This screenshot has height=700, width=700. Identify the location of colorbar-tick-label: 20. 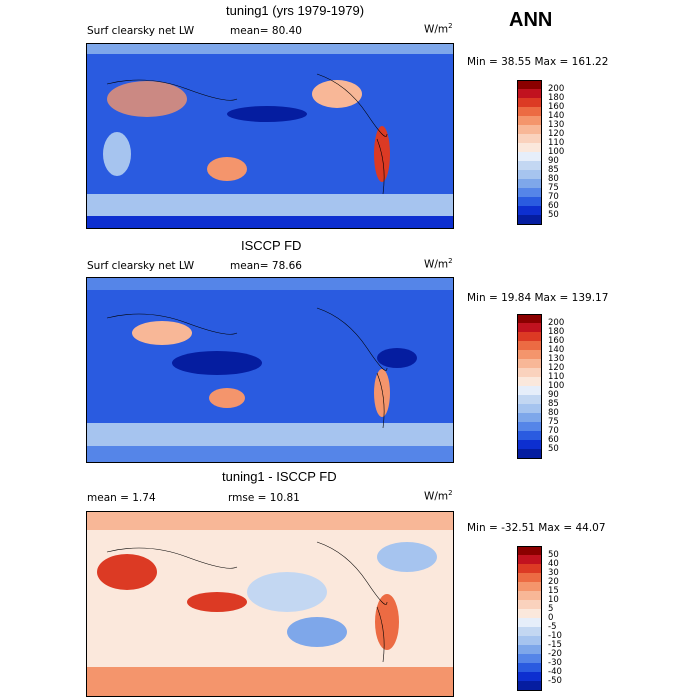
(553, 581).